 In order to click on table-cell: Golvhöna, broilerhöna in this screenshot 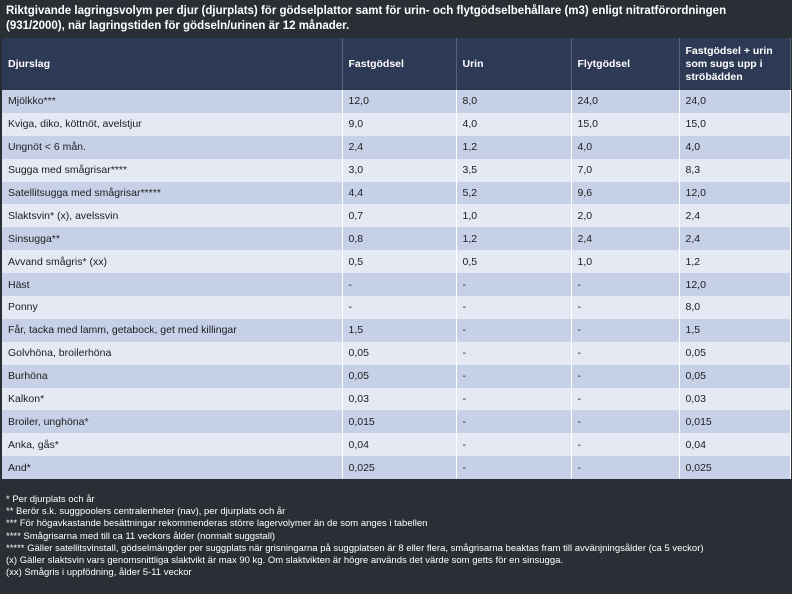, I will do `click(172, 353)`.